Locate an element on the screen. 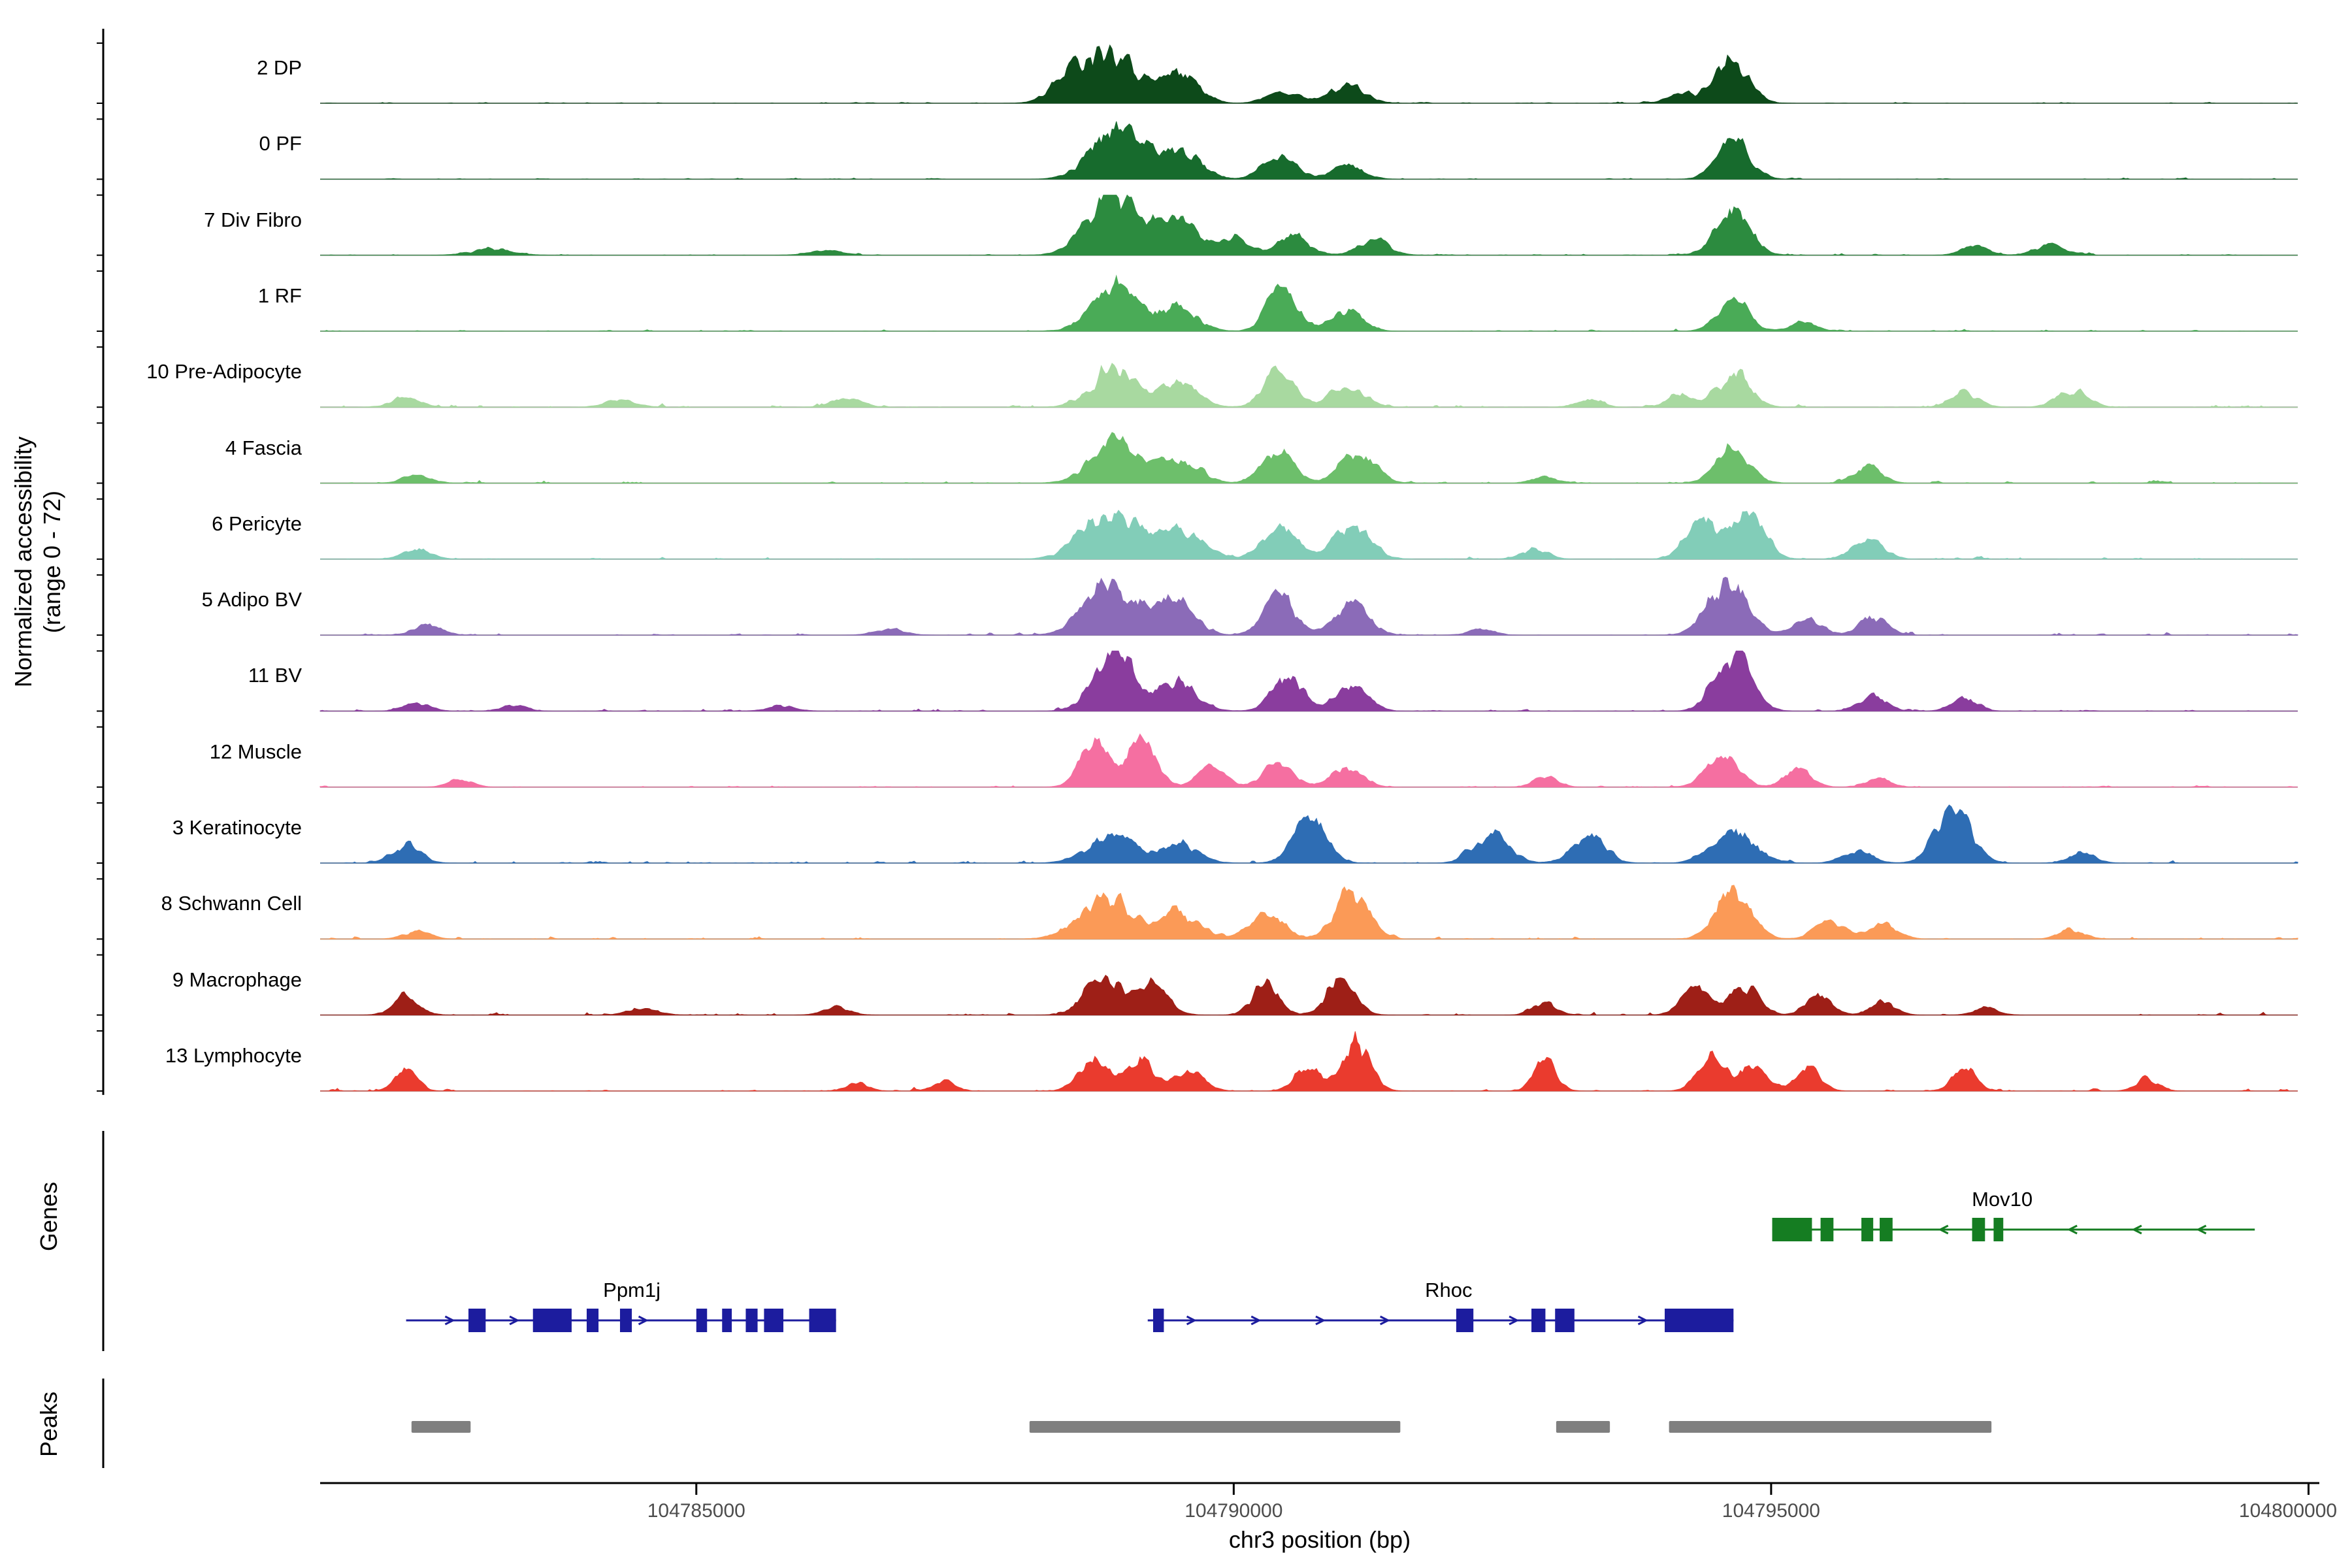 The height and width of the screenshot is (1568, 2352). track-label: 3 Keratinocyte is located at coordinates (237, 827).